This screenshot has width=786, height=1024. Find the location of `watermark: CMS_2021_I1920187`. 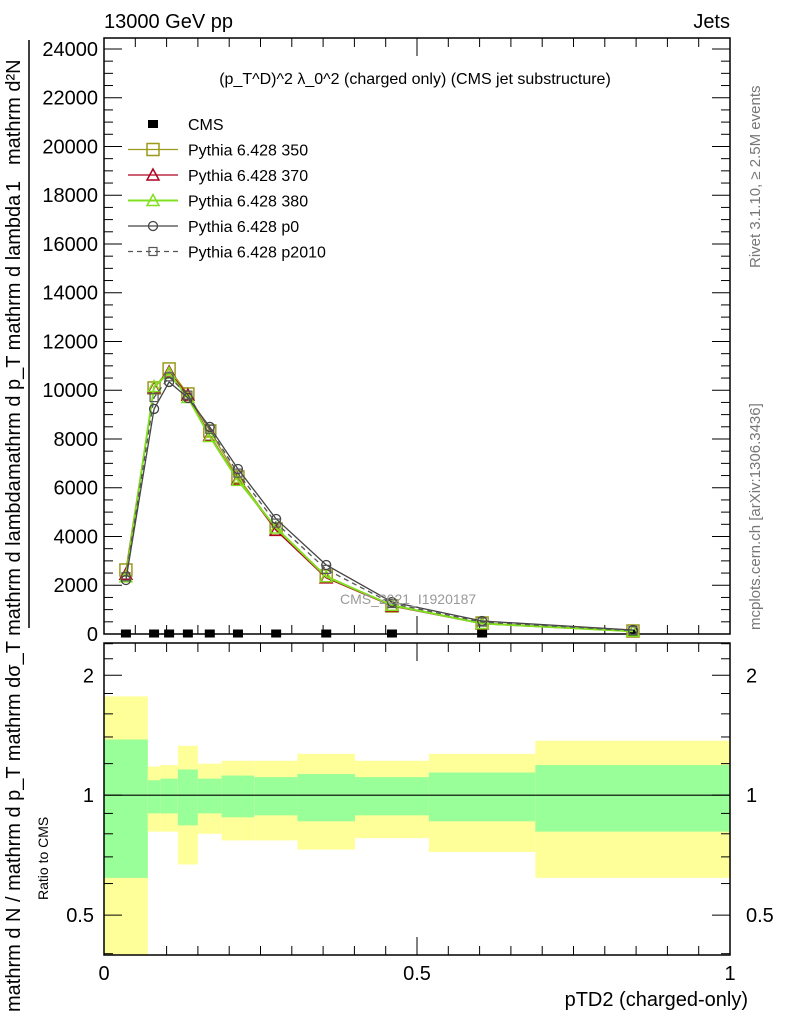

watermark: CMS_2021_I1920187 is located at coordinates (408, 599).